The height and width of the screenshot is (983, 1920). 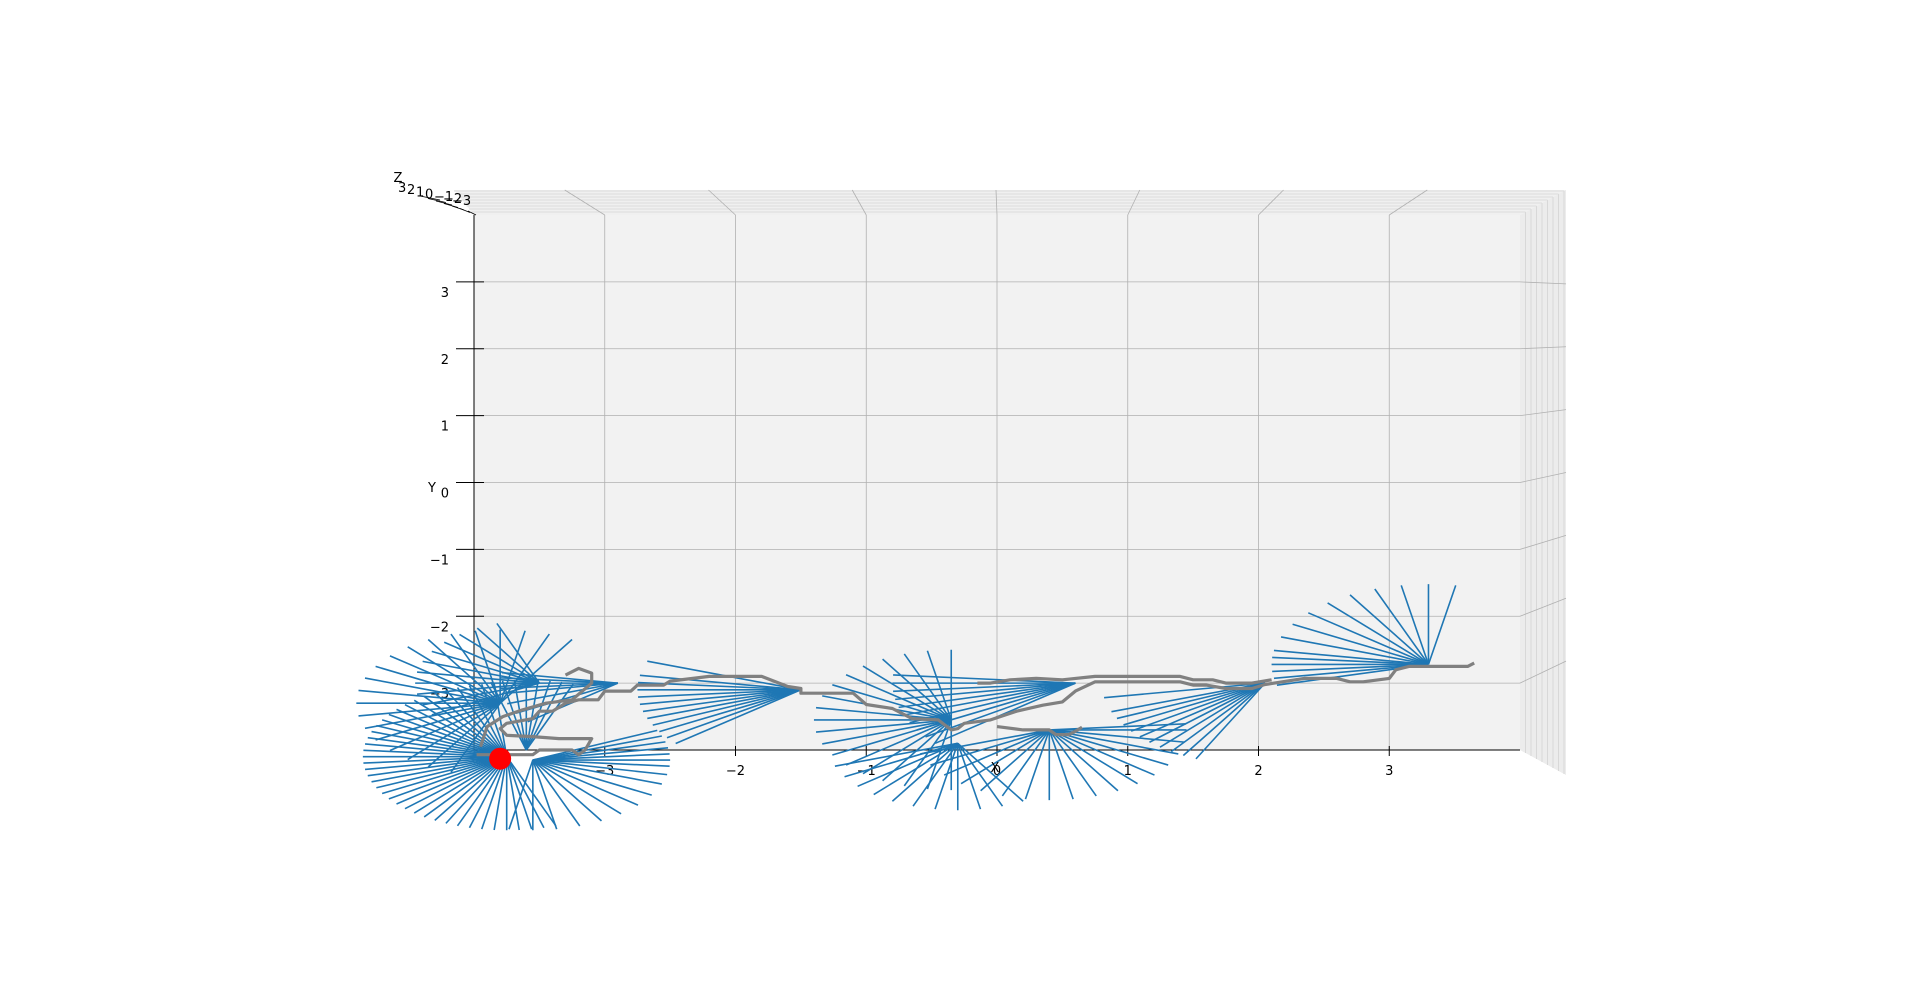 I want to click on plot-series, so click(x=915, y=707).